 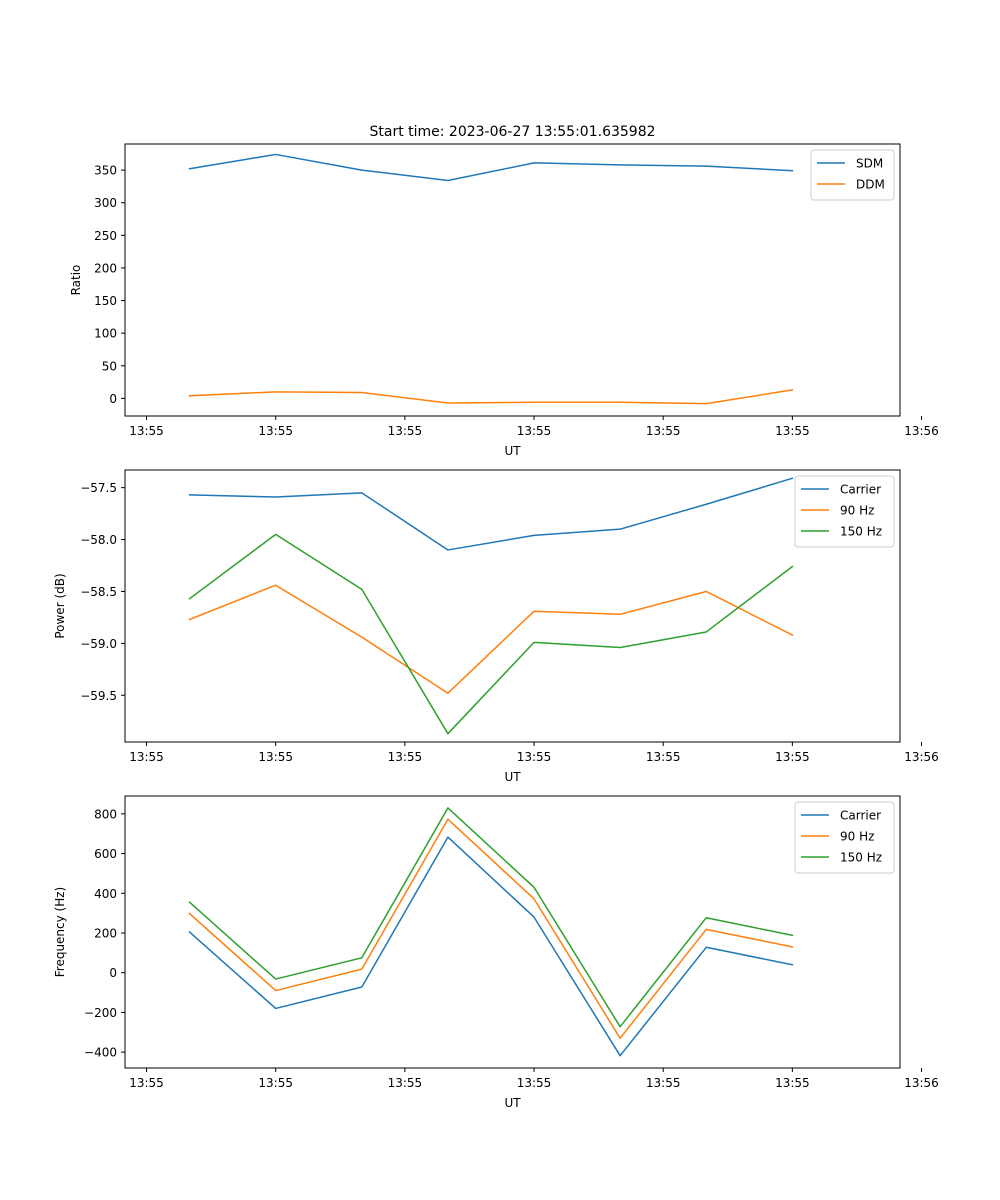 I want to click on ratio-y-tick-label: 150, so click(x=105, y=301).